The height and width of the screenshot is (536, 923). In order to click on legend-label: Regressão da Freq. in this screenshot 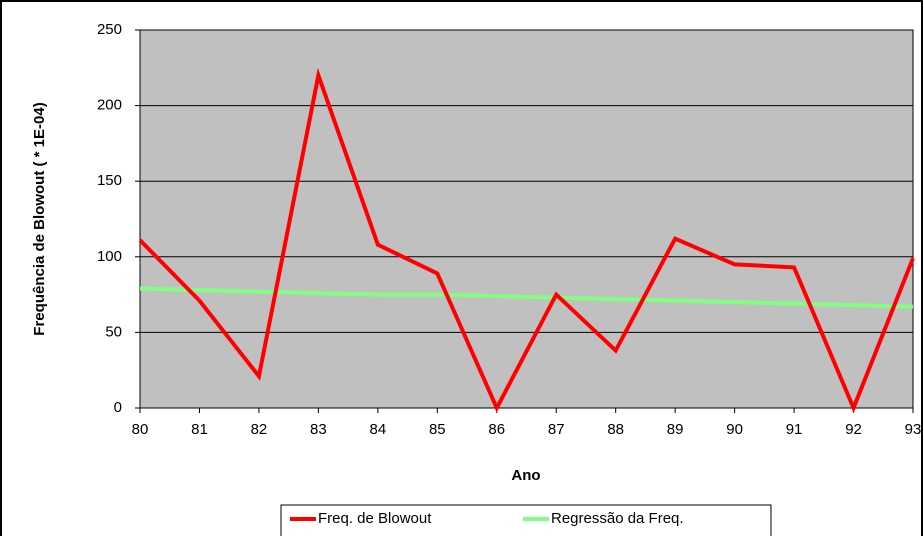, I will do `click(617, 518)`.